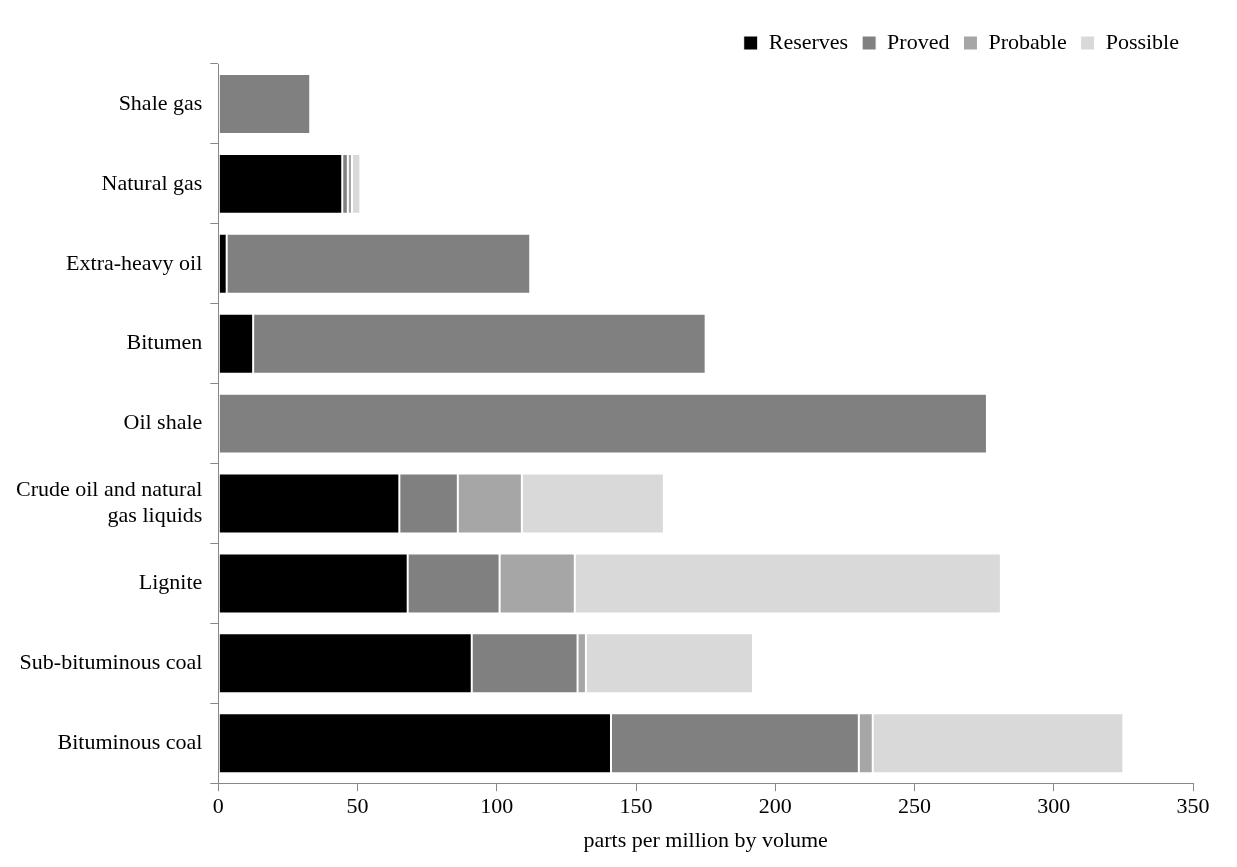  I want to click on legend-label: Possible, so click(1142, 41).